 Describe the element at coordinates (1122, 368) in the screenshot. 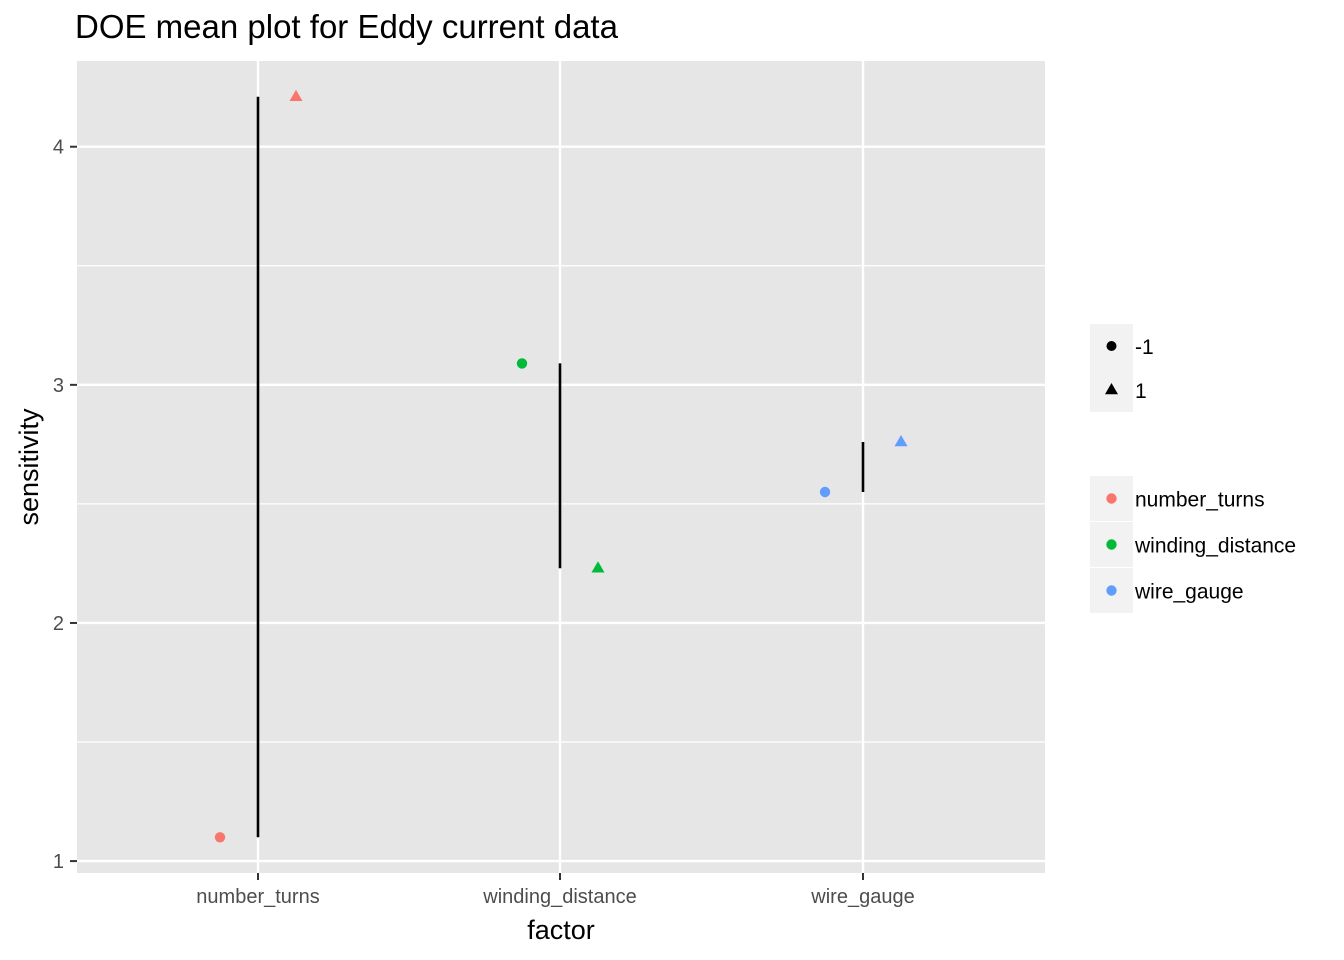

I see `shape-legend: -1 1` at that location.